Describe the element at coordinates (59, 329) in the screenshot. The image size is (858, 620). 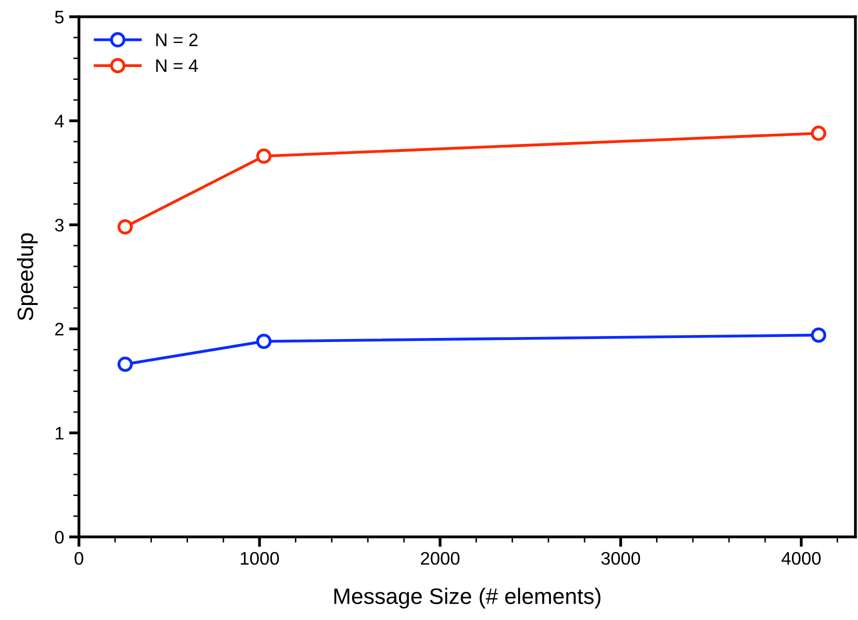
I see `y-tick-label: 2` at that location.